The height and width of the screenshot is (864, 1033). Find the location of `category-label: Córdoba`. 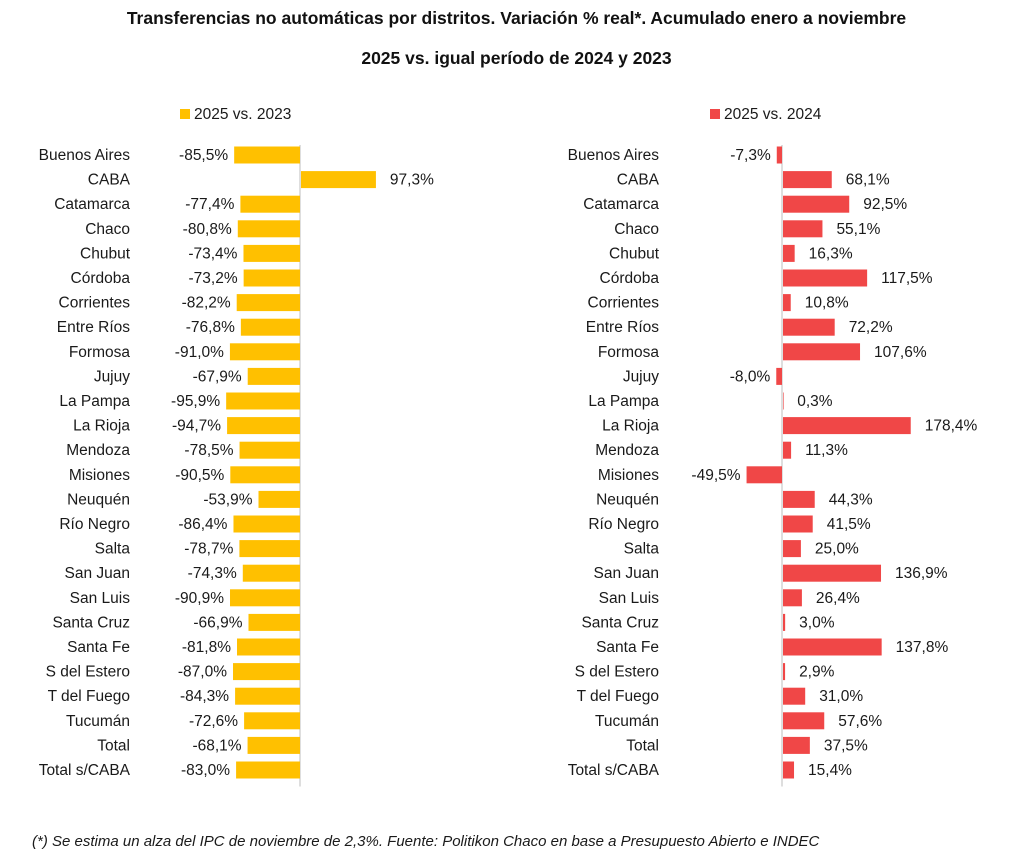

category-label: Córdoba is located at coordinates (630, 278).